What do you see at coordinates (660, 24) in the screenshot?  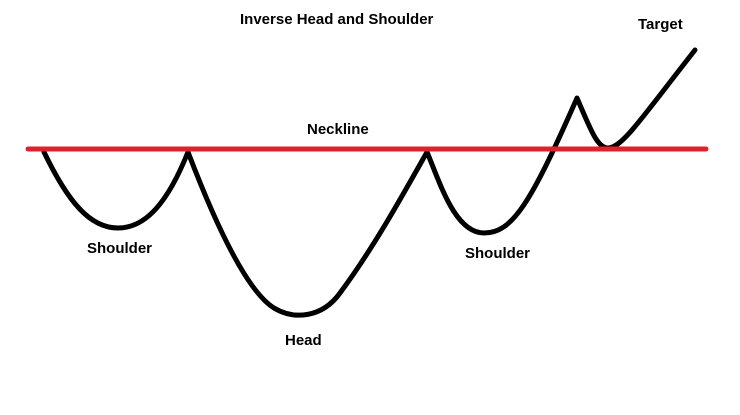 I see `target-label: Target` at bounding box center [660, 24].